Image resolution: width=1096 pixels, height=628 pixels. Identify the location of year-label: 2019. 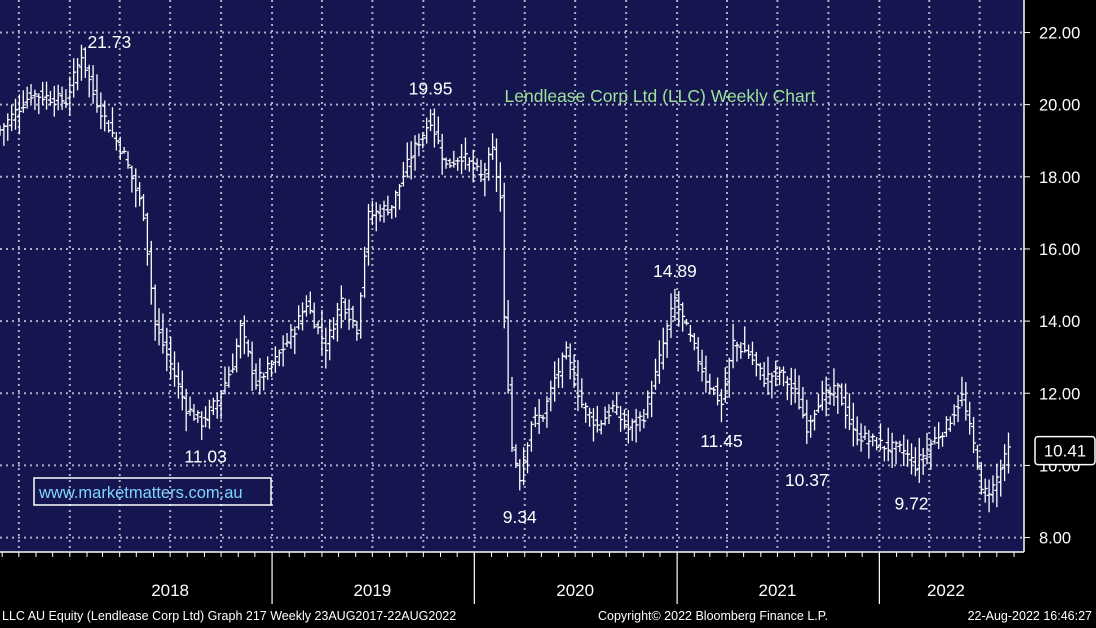
(372, 590).